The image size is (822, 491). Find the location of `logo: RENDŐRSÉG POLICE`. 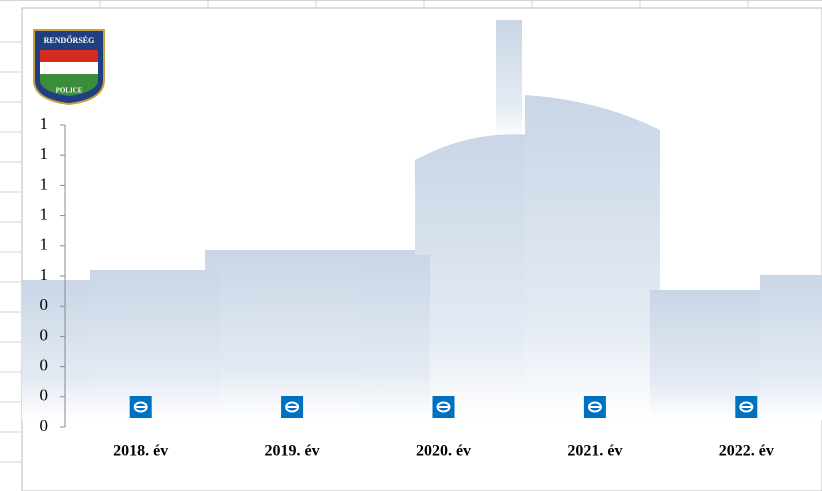

logo: RENDŐRSÉG POLICE is located at coordinates (69, 67).